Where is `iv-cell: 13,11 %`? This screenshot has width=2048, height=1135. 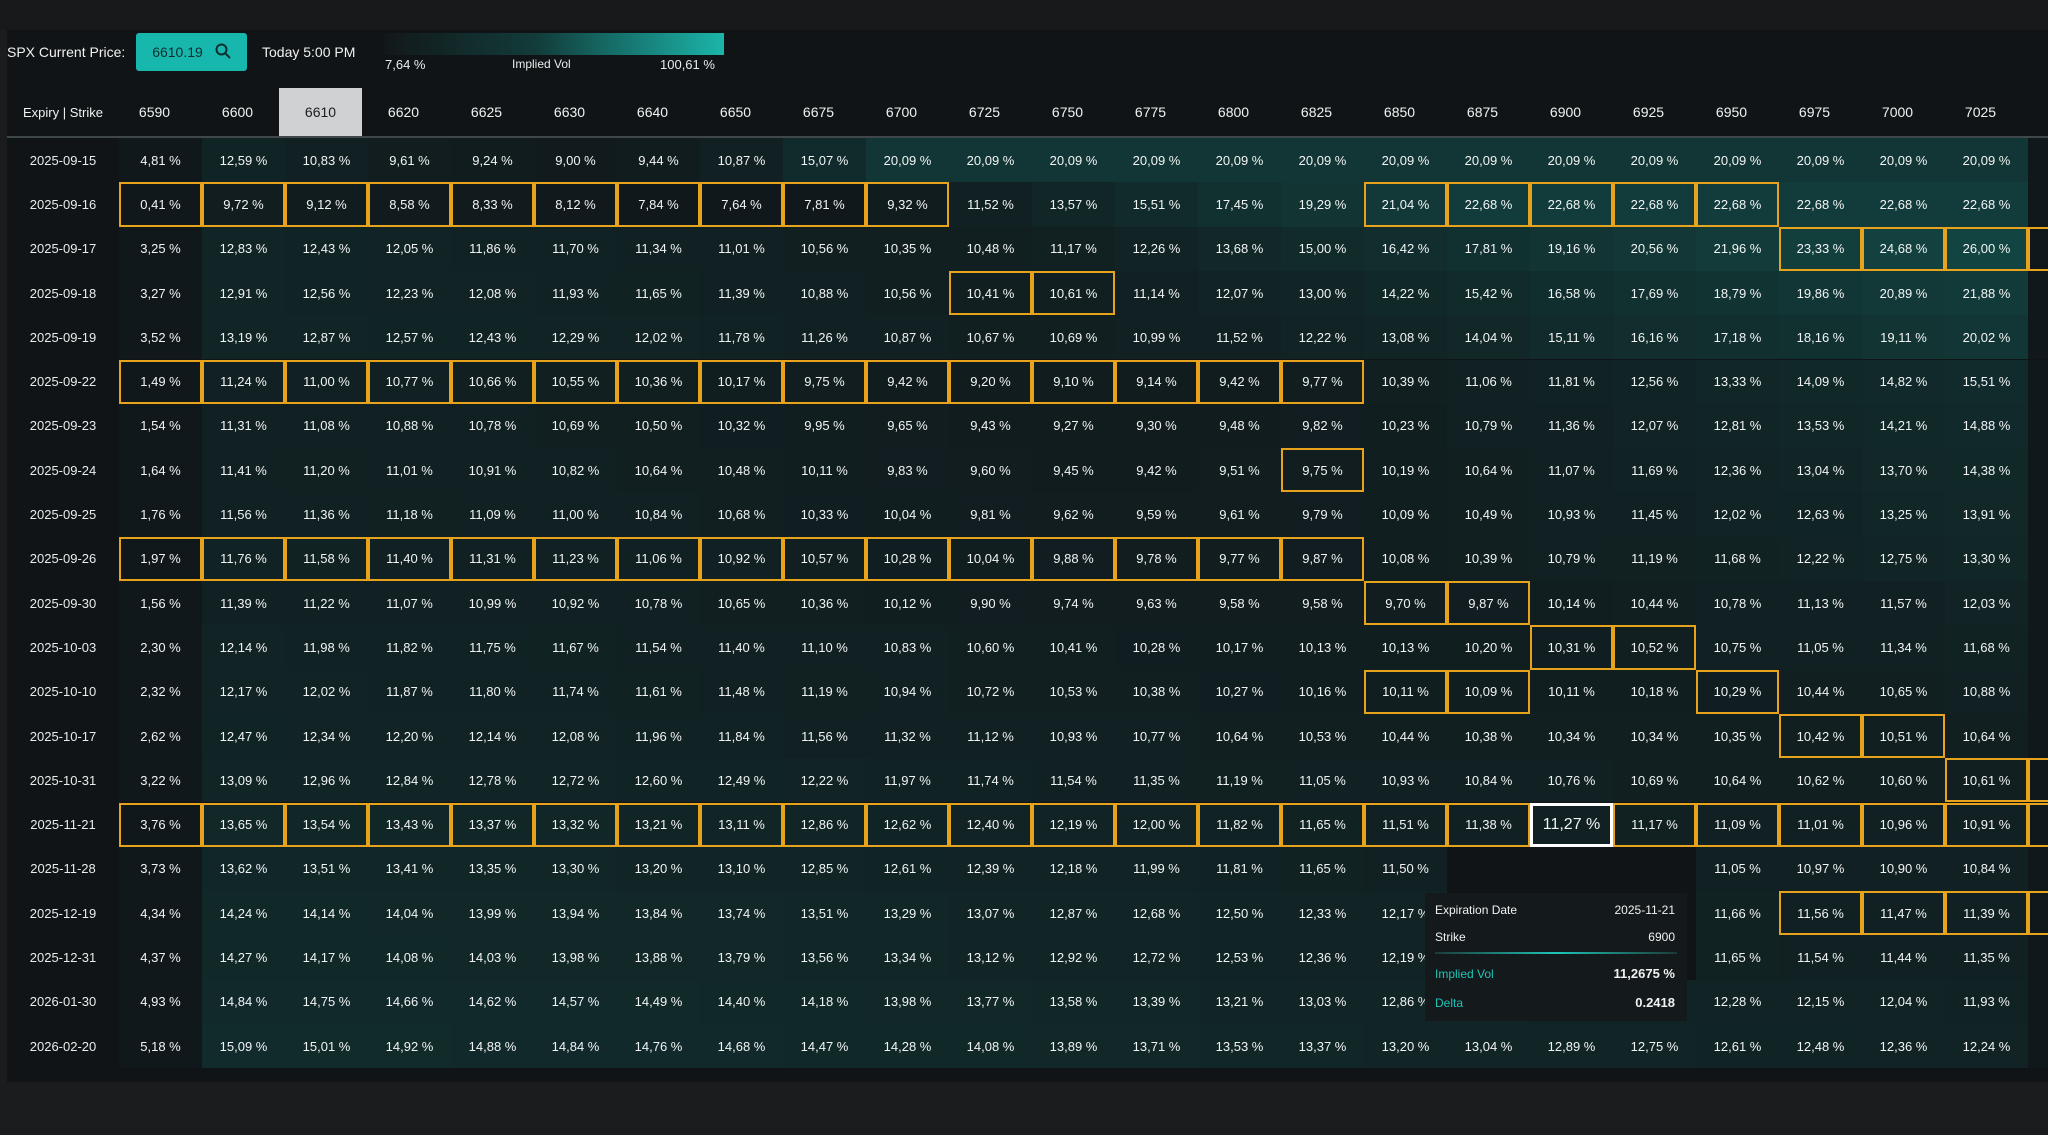 iv-cell: 13,11 % is located at coordinates (741, 824).